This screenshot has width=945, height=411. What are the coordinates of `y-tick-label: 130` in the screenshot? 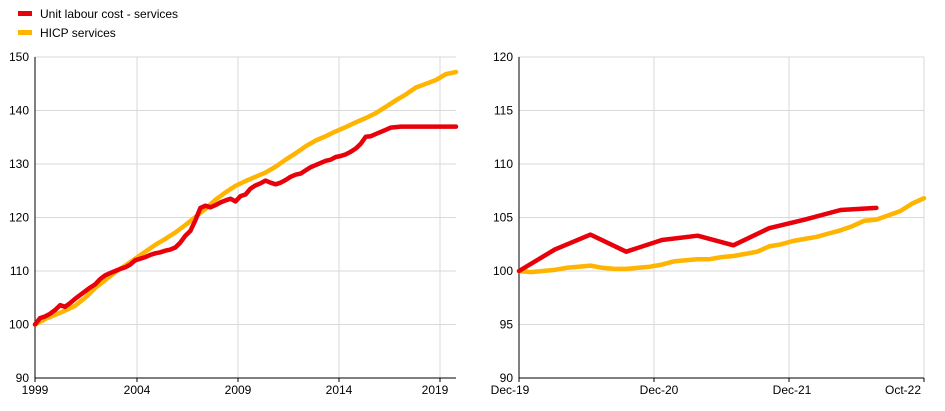 It's located at (19, 164).